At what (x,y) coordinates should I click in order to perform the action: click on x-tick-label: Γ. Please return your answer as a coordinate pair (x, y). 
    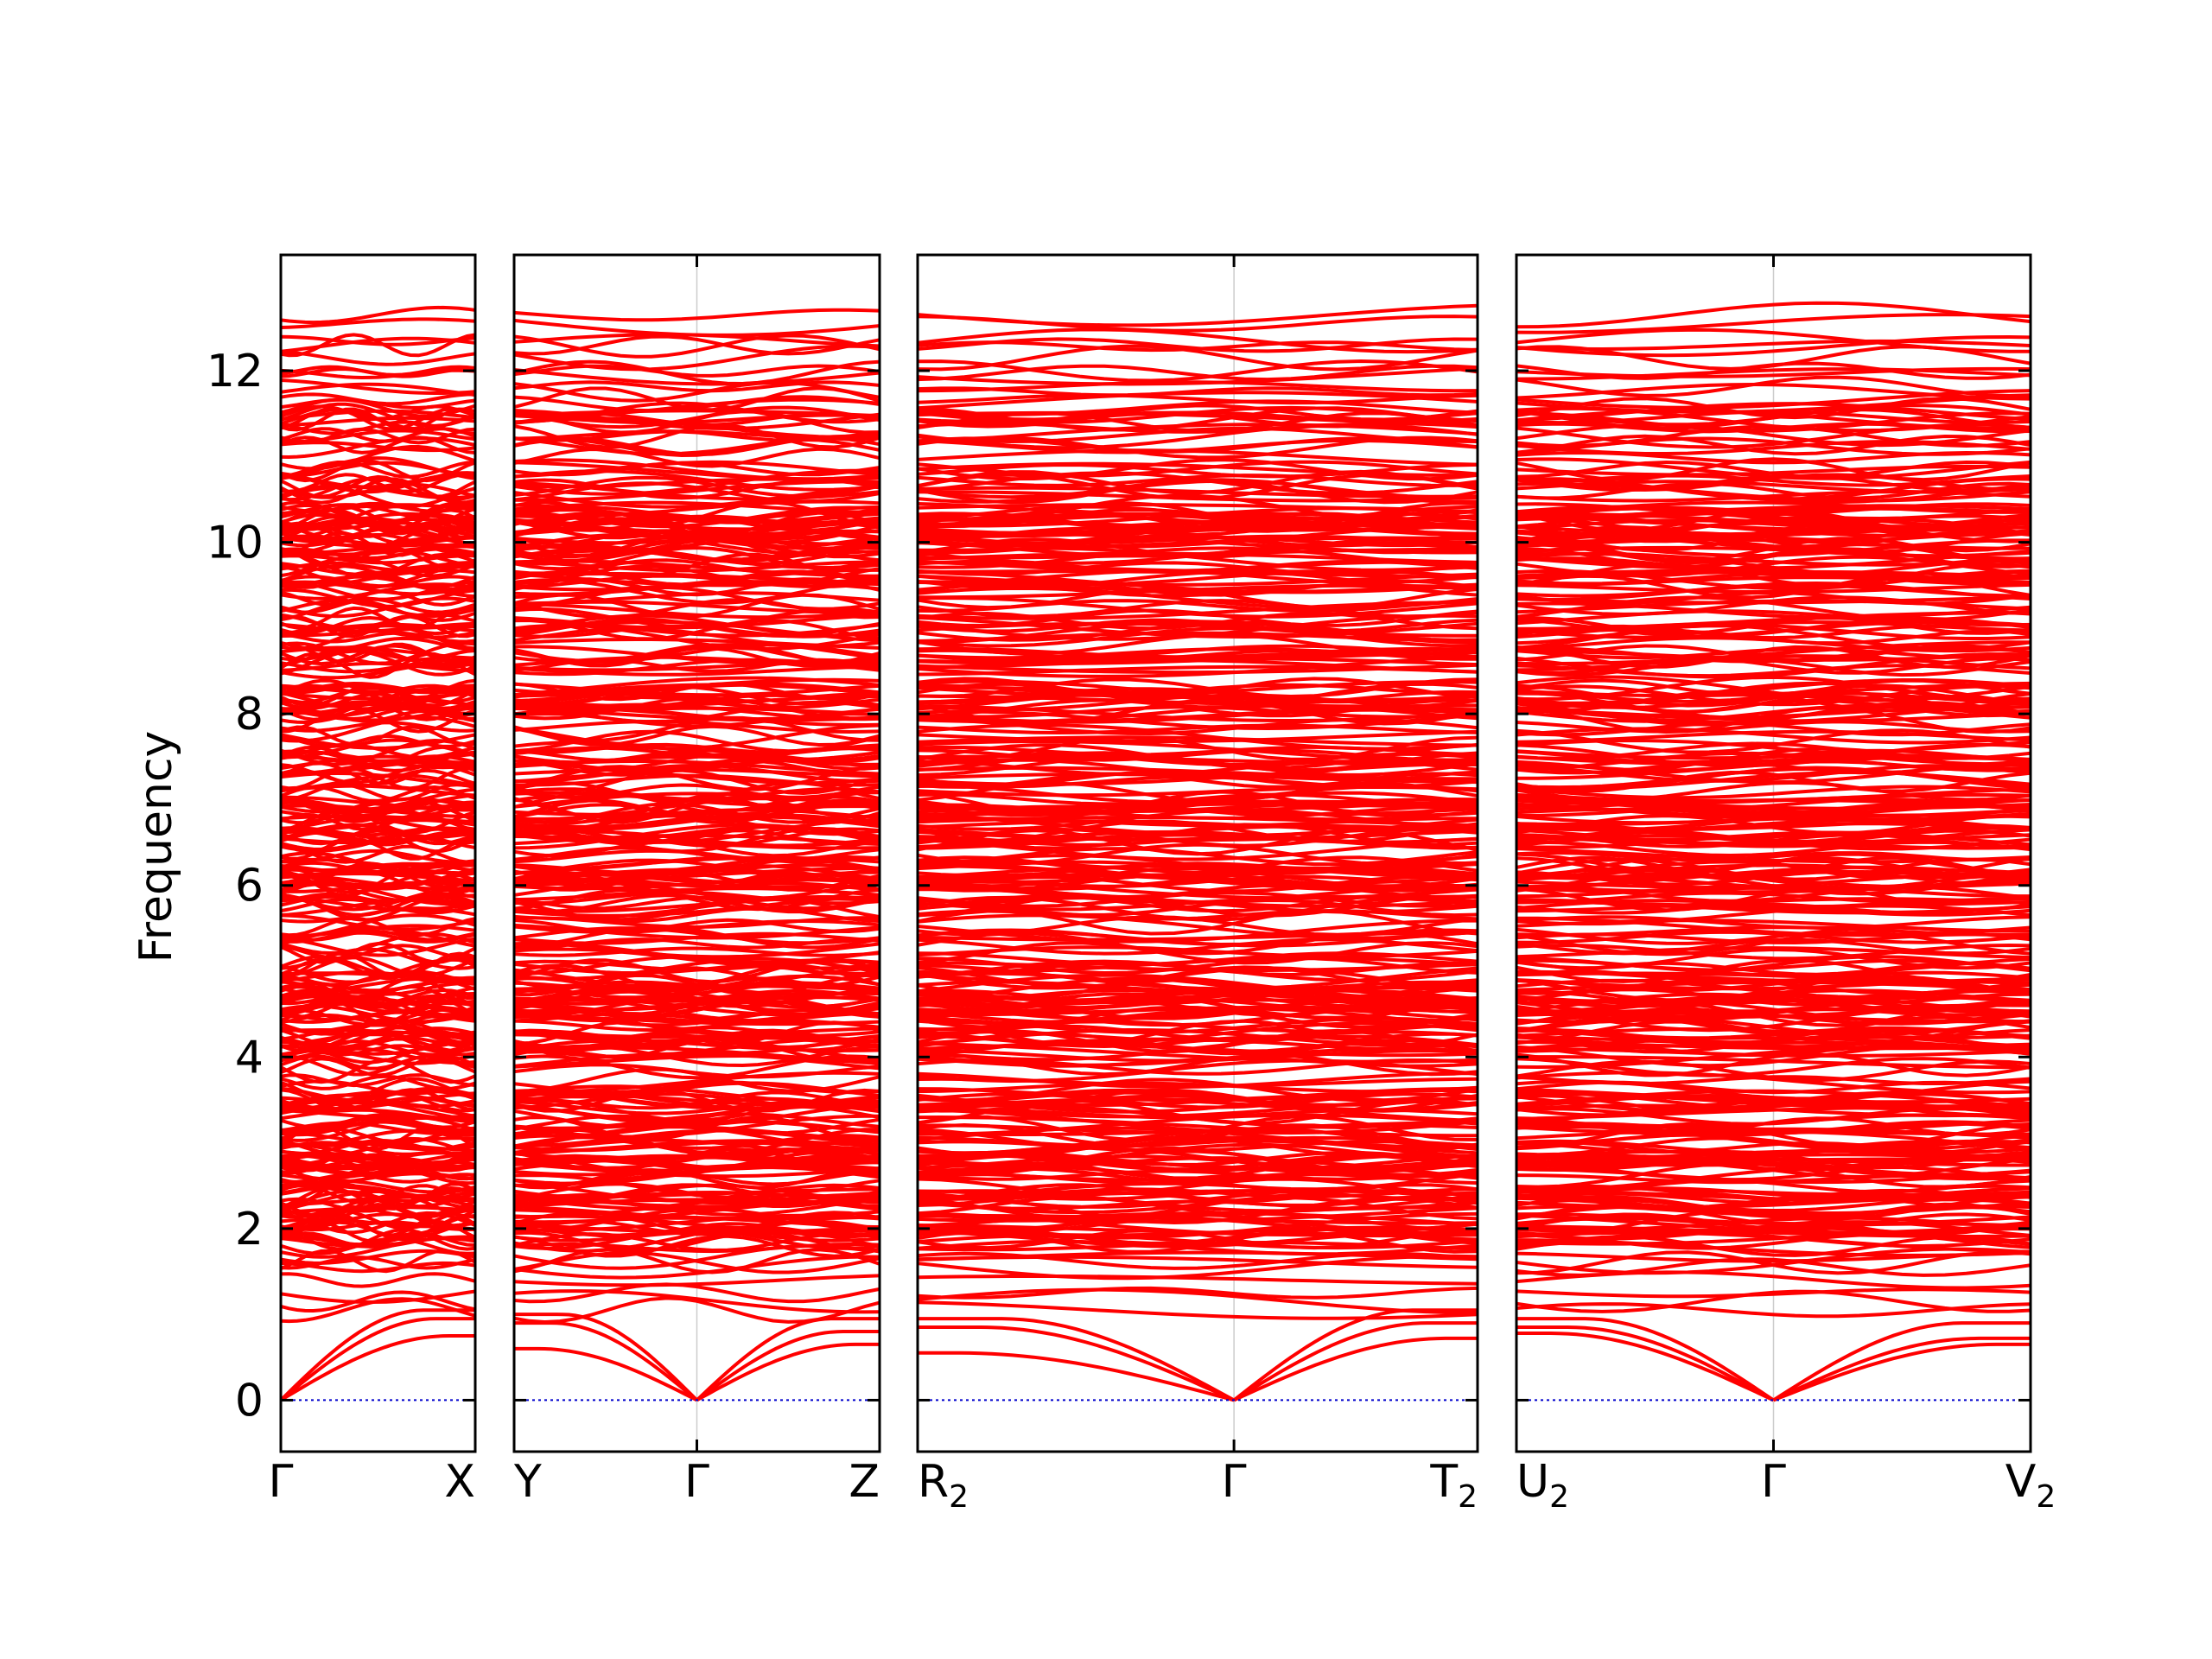
    Looking at the image, I should click on (696, 1482).